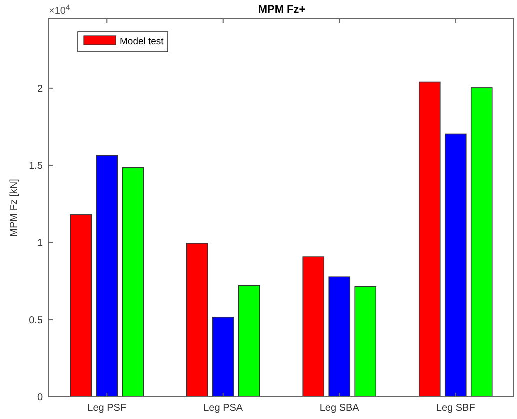  What do you see at coordinates (40, 398) in the screenshot?
I see `y-tick-label: 0` at bounding box center [40, 398].